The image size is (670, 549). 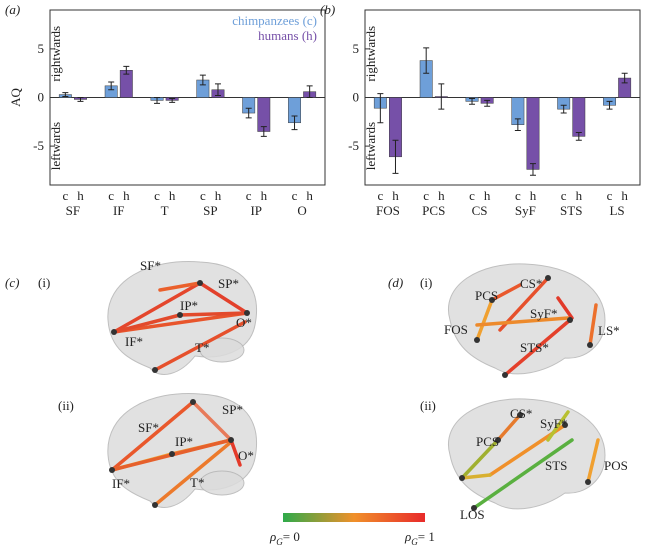 What do you see at coordinates (134, 341) in the screenshot?
I see `node-label: IF*` at bounding box center [134, 341].